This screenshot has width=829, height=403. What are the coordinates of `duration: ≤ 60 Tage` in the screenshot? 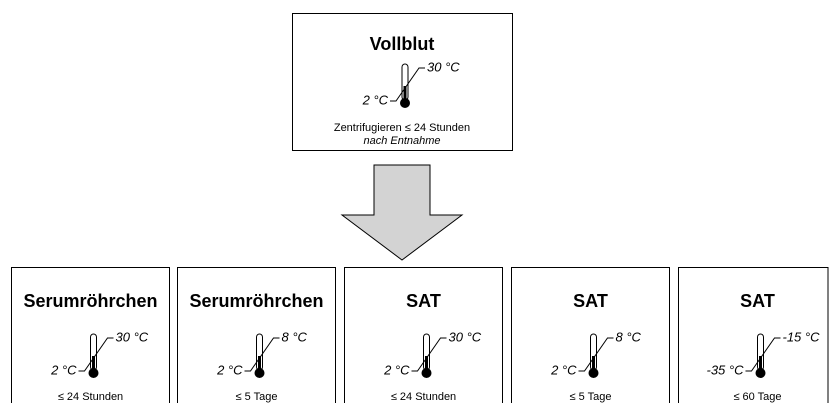 It's located at (757, 397).